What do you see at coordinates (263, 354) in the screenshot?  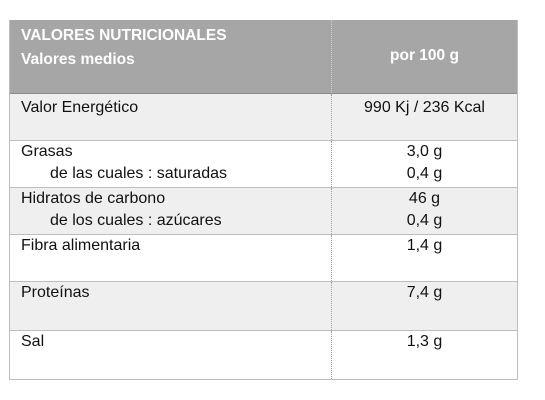 I see `table-row-salt: Sal 1,3 g` at bounding box center [263, 354].